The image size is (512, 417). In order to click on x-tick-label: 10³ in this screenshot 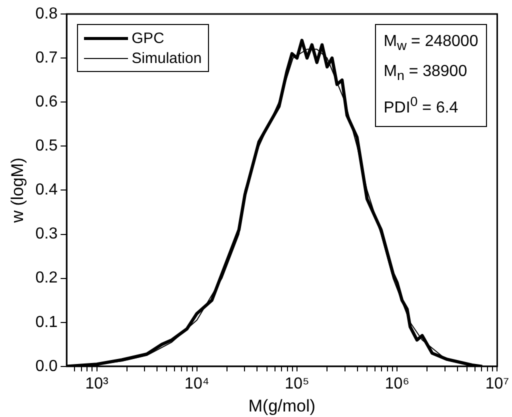, I will do `click(97, 383)`.